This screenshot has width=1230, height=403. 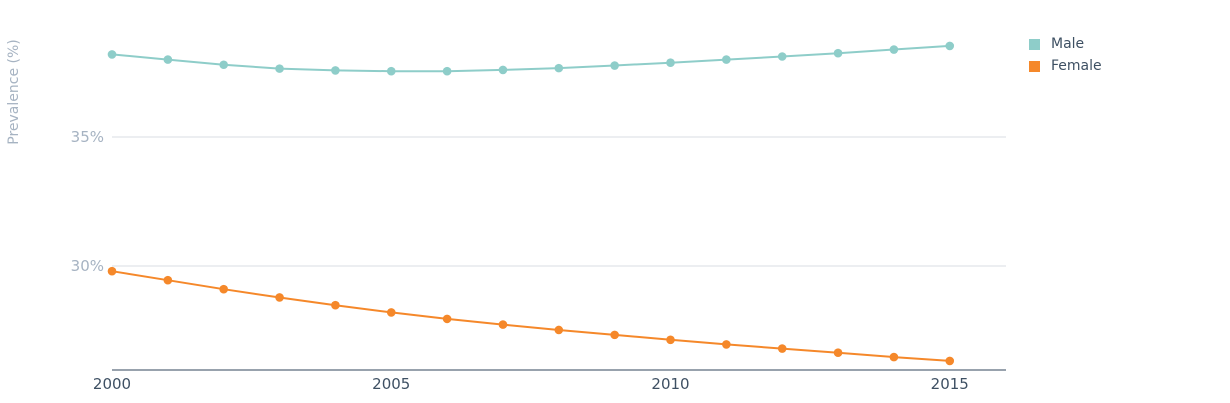 I want to click on legend: Male Female, so click(x=1065, y=55).